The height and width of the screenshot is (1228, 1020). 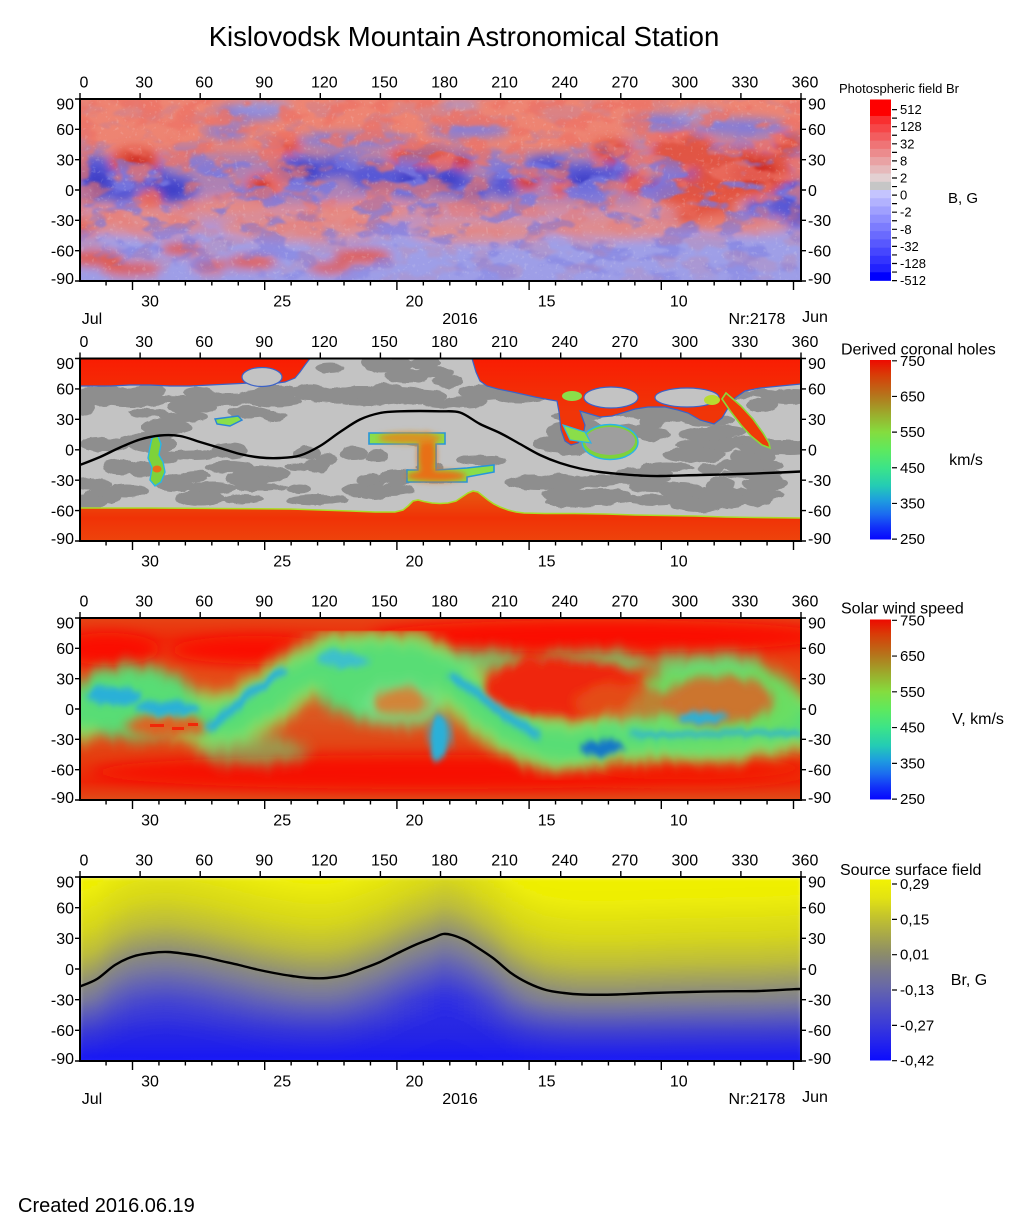 What do you see at coordinates (918, 350) in the screenshot?
I see `svg-text: Derived coronal holes` at bounding box center [918, 350].